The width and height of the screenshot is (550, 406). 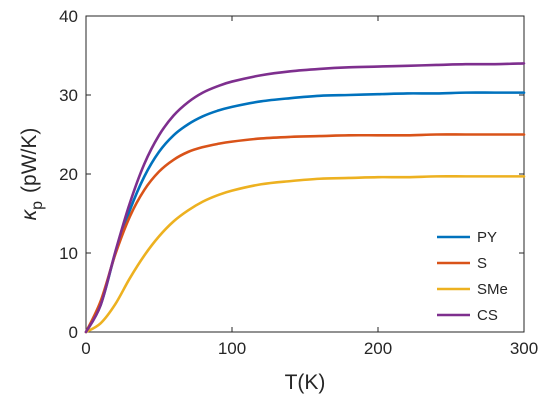 I want to click on x-axis-label: T(K), so click(x=305, y=382).